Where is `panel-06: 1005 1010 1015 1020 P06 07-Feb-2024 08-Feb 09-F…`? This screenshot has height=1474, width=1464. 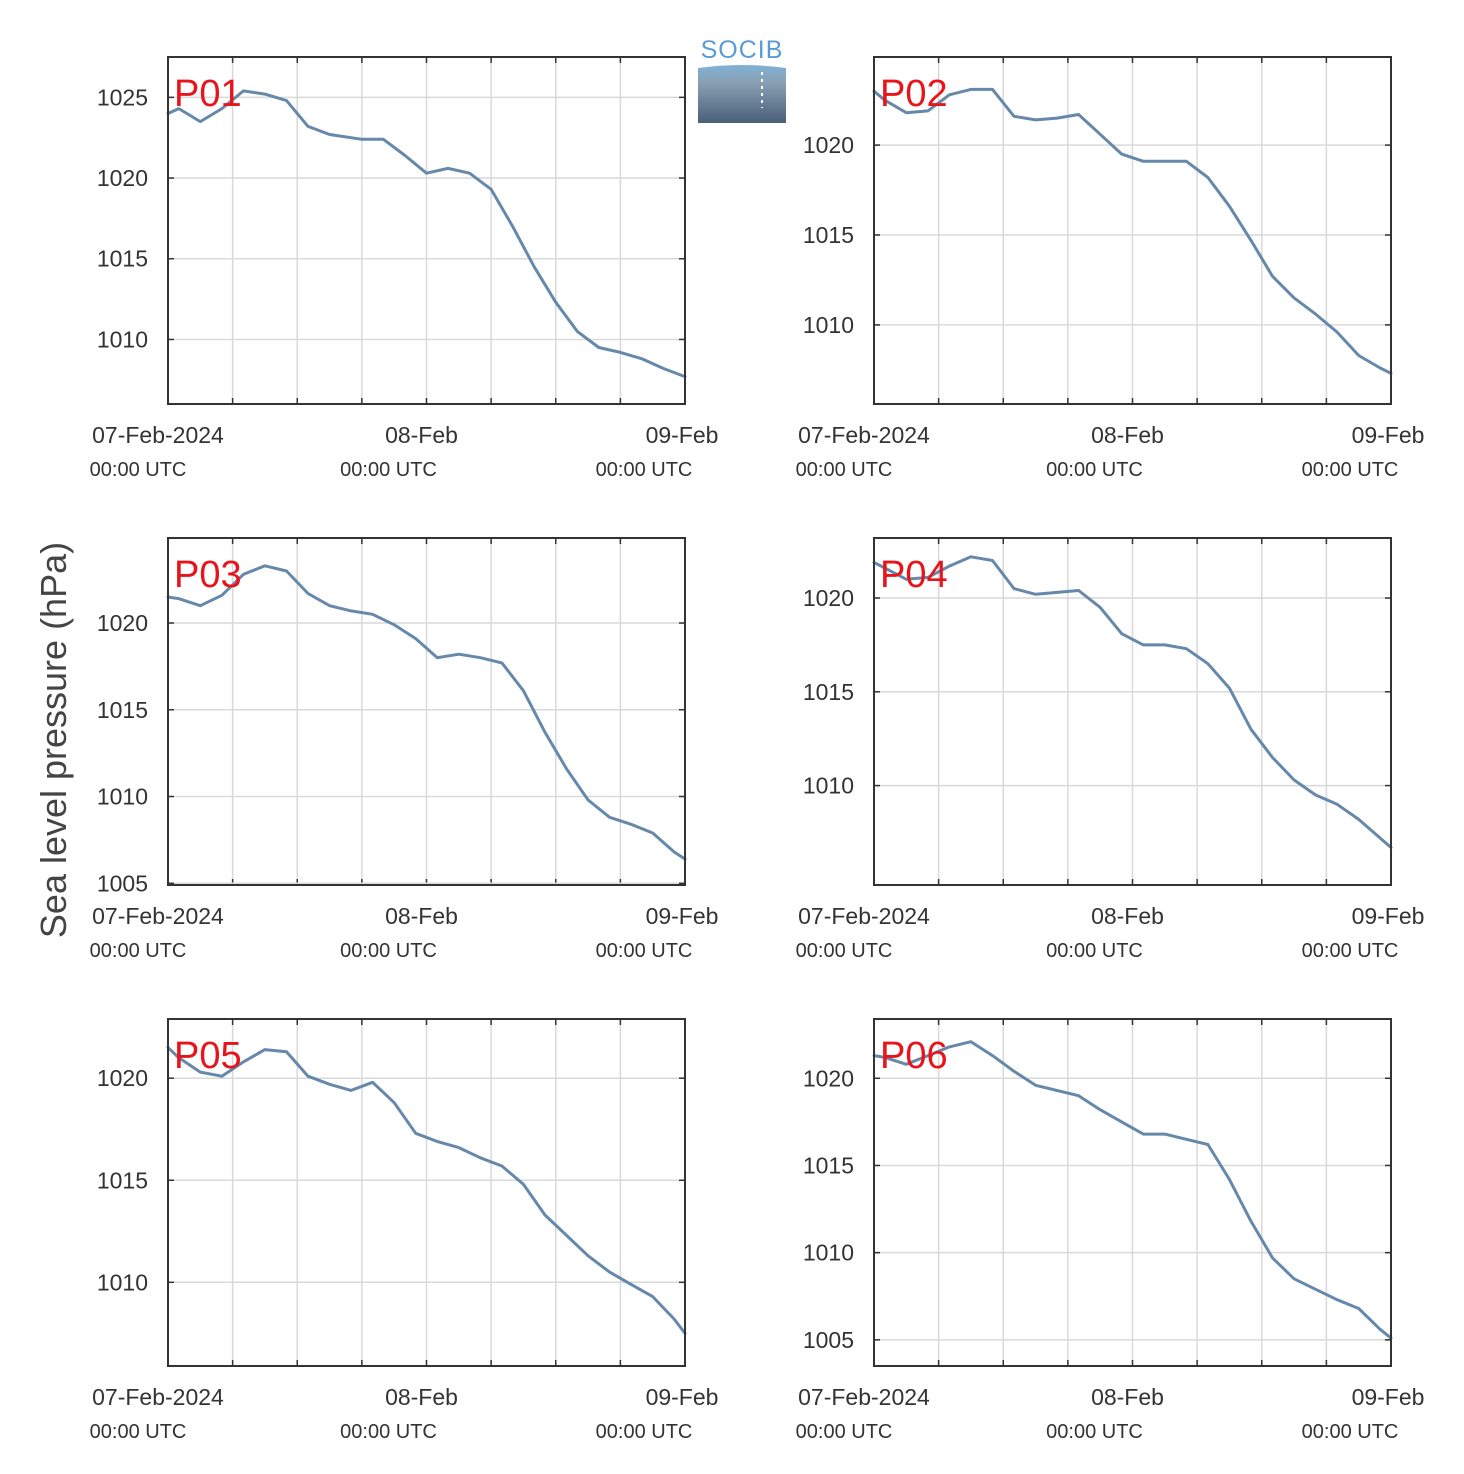 panel-06: 1005 1010 1015 1020 P06 07-Feb-2024 08-Feb 09-F… is located at coordinates (1110, 1230).